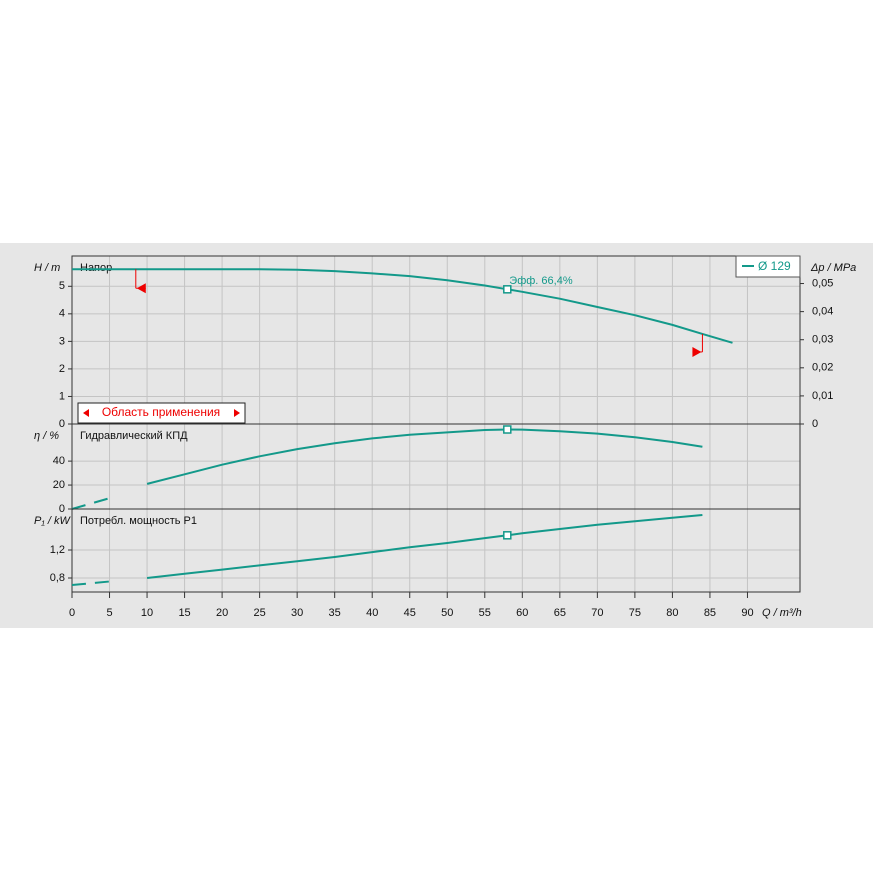 Image resolution: width=873 pixels, height=873 pixels. Describe the element at coordinates (297, 613) in the screenshot. I see `x-tick-label: 30` at that location.